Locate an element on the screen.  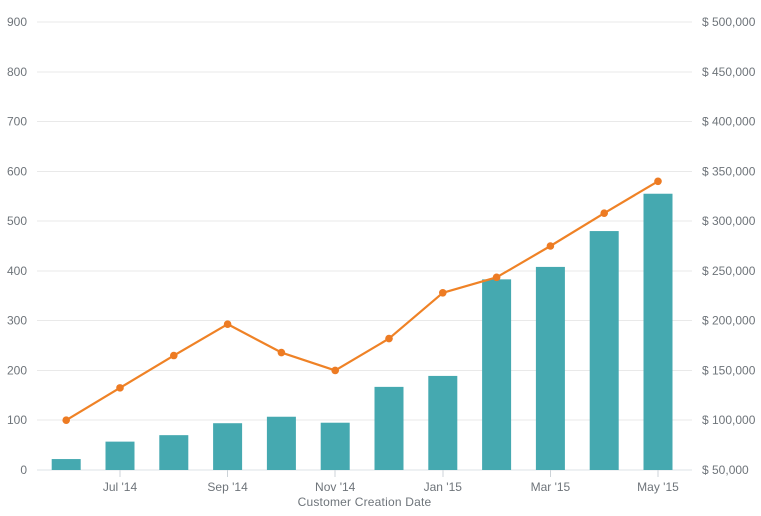
x-axis-label: May '15 is located at coordinates (658, 487).